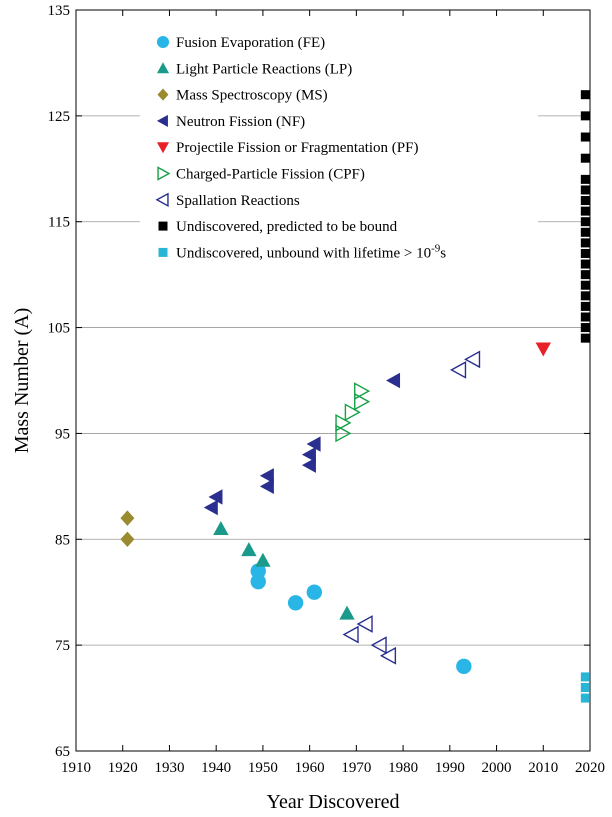  What do you see at coordinates (543, 768) in the screenshot?
I see `x-tick-label: 2010` at bounding box center [543, 768].